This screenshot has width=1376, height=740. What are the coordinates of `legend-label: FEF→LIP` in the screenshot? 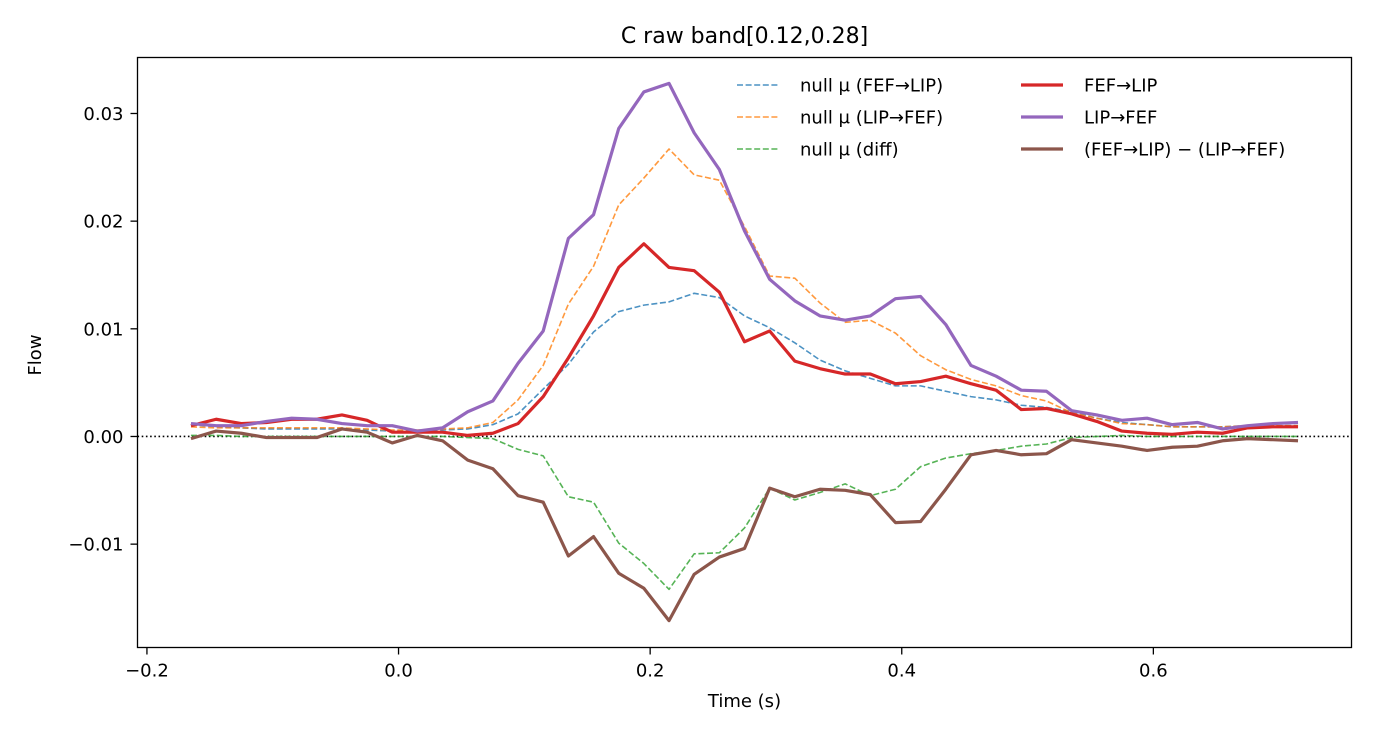 It's located at (1120, 86).